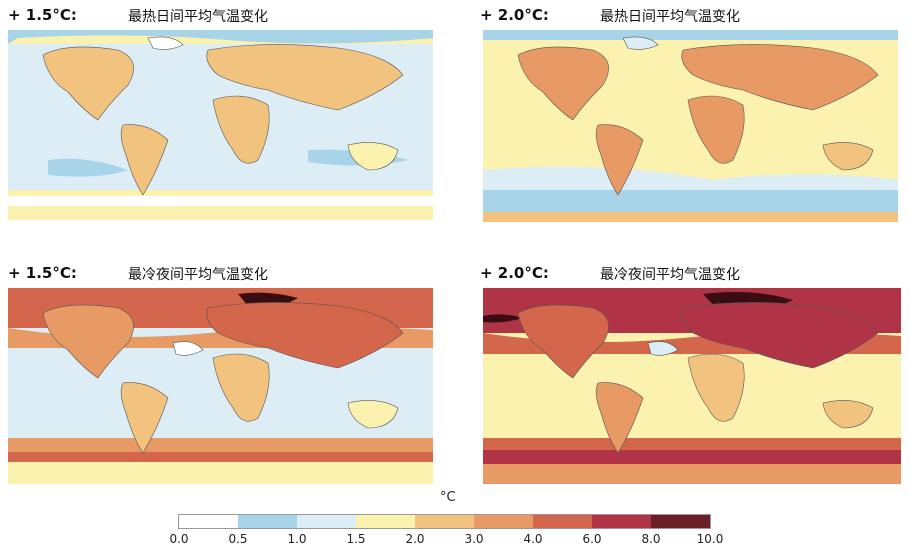 This screenshot has width=910, height=547. What do you see at coordinates (651, 539) in the screenshot?
I see `legend-tick-label: 8.0` at bounding box center [651, 539].